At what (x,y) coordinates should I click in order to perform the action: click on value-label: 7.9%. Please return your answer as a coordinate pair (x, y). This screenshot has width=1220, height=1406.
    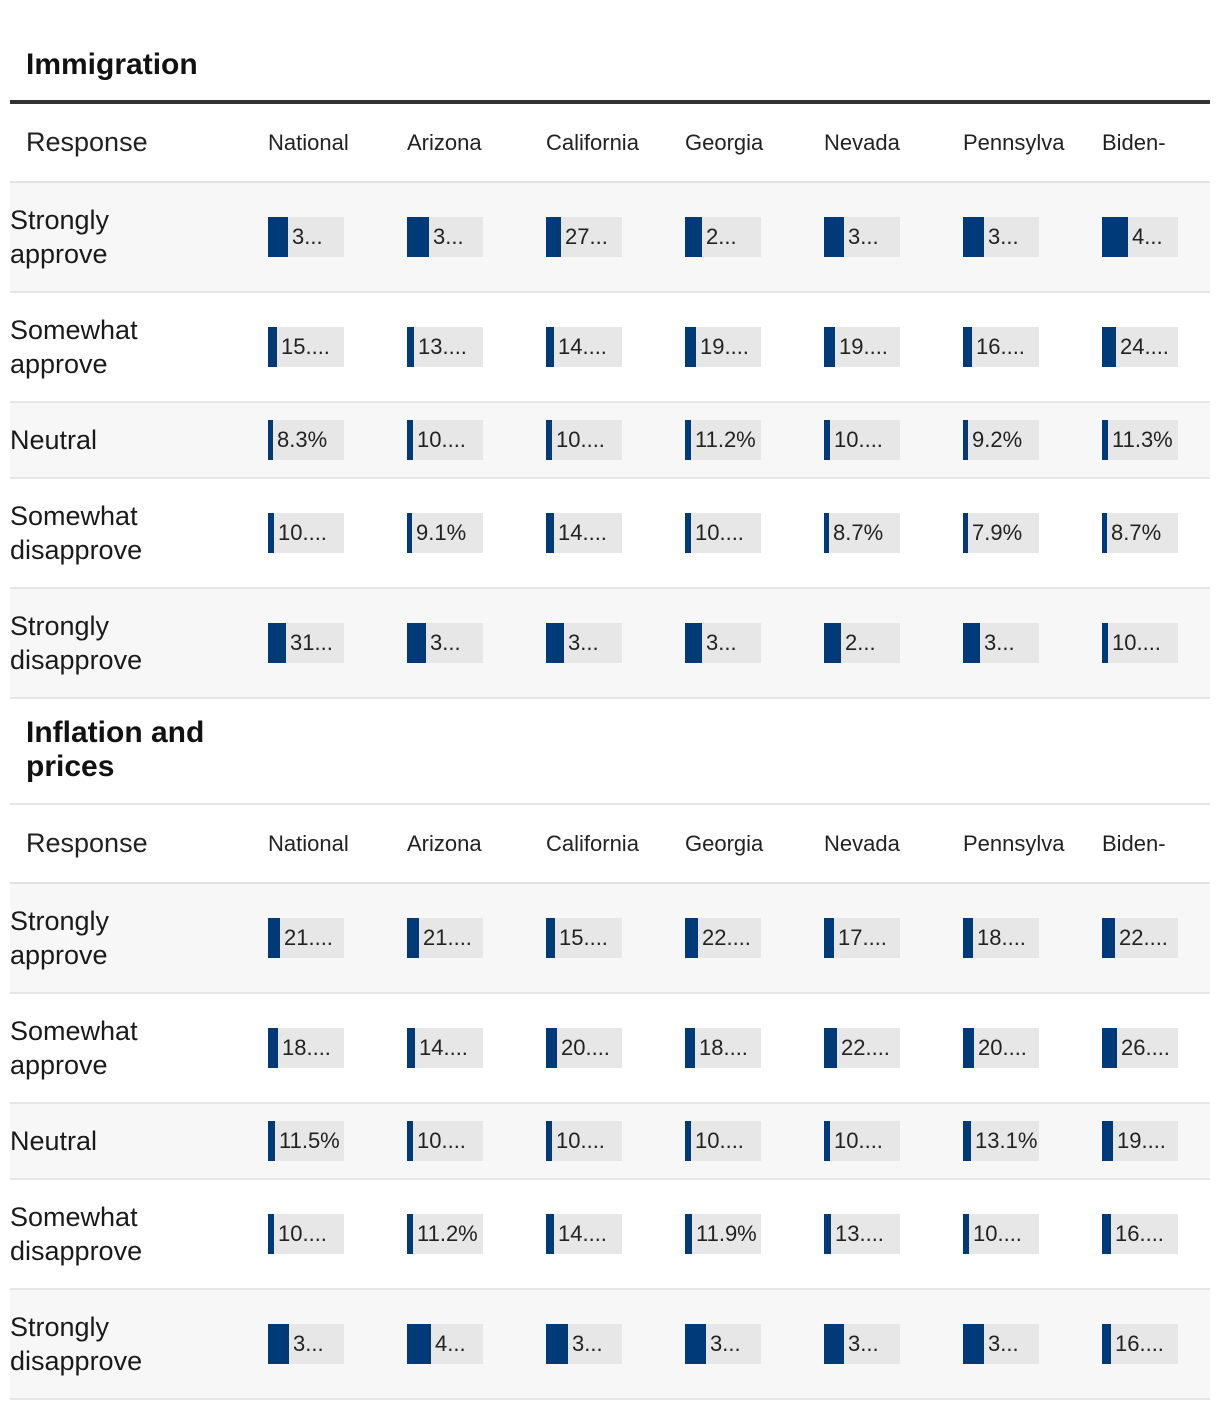
    Looking at the image, I should click on (997, 532).